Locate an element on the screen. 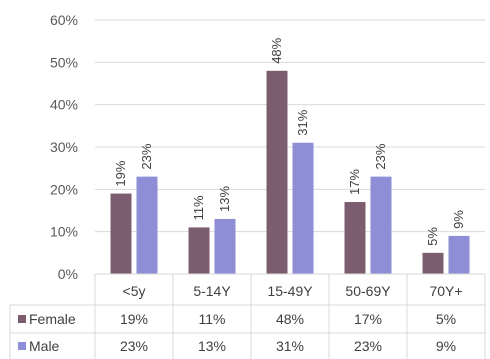 The width and height of the screenshot is (490, 359). table-cell: 48% is located at coordinates (290, 319).